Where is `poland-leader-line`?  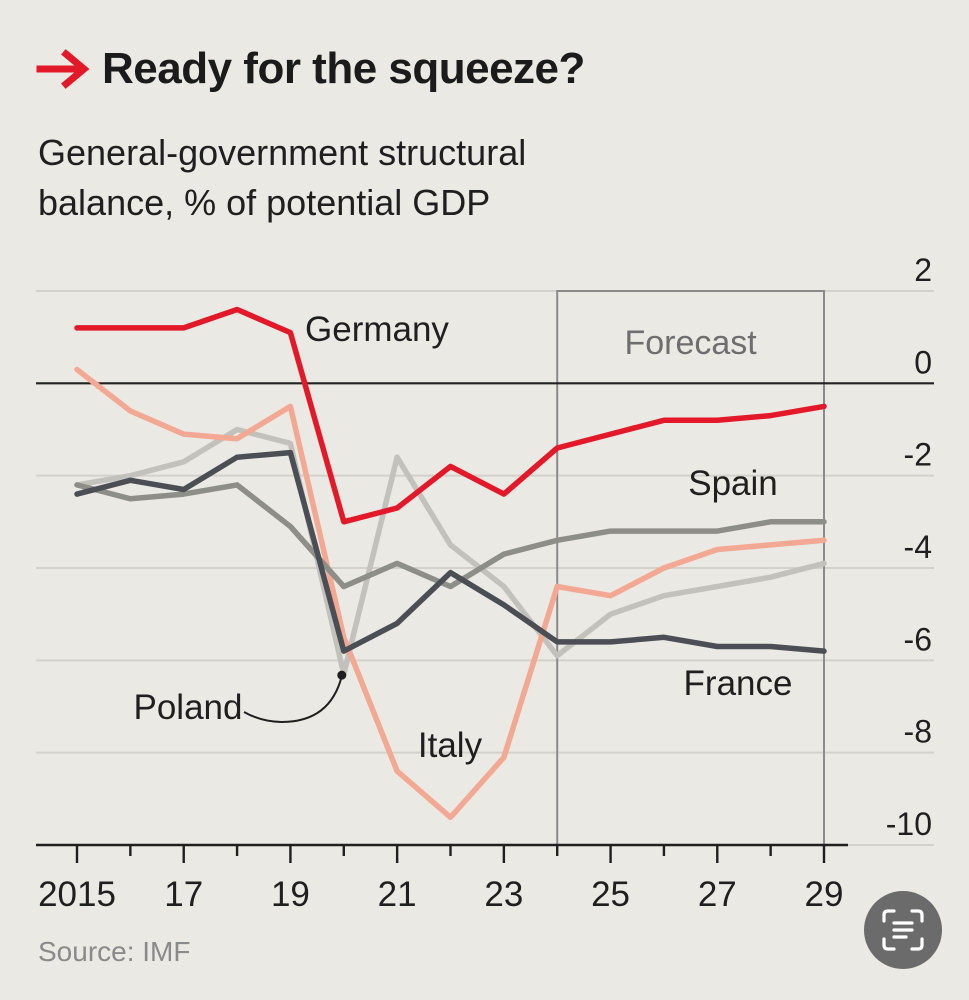 poland-leader-line is located at coordinates (293, 699).